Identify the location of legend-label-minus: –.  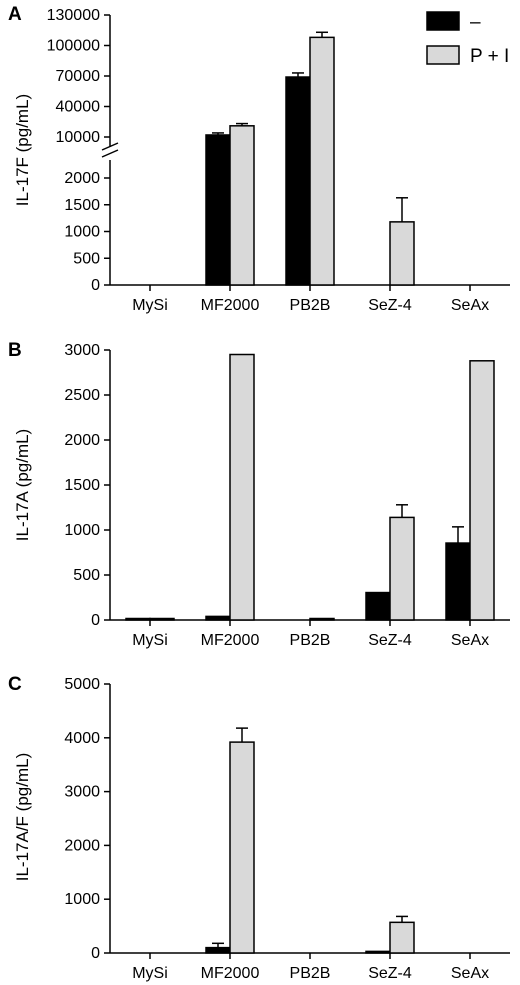
(475, 22).